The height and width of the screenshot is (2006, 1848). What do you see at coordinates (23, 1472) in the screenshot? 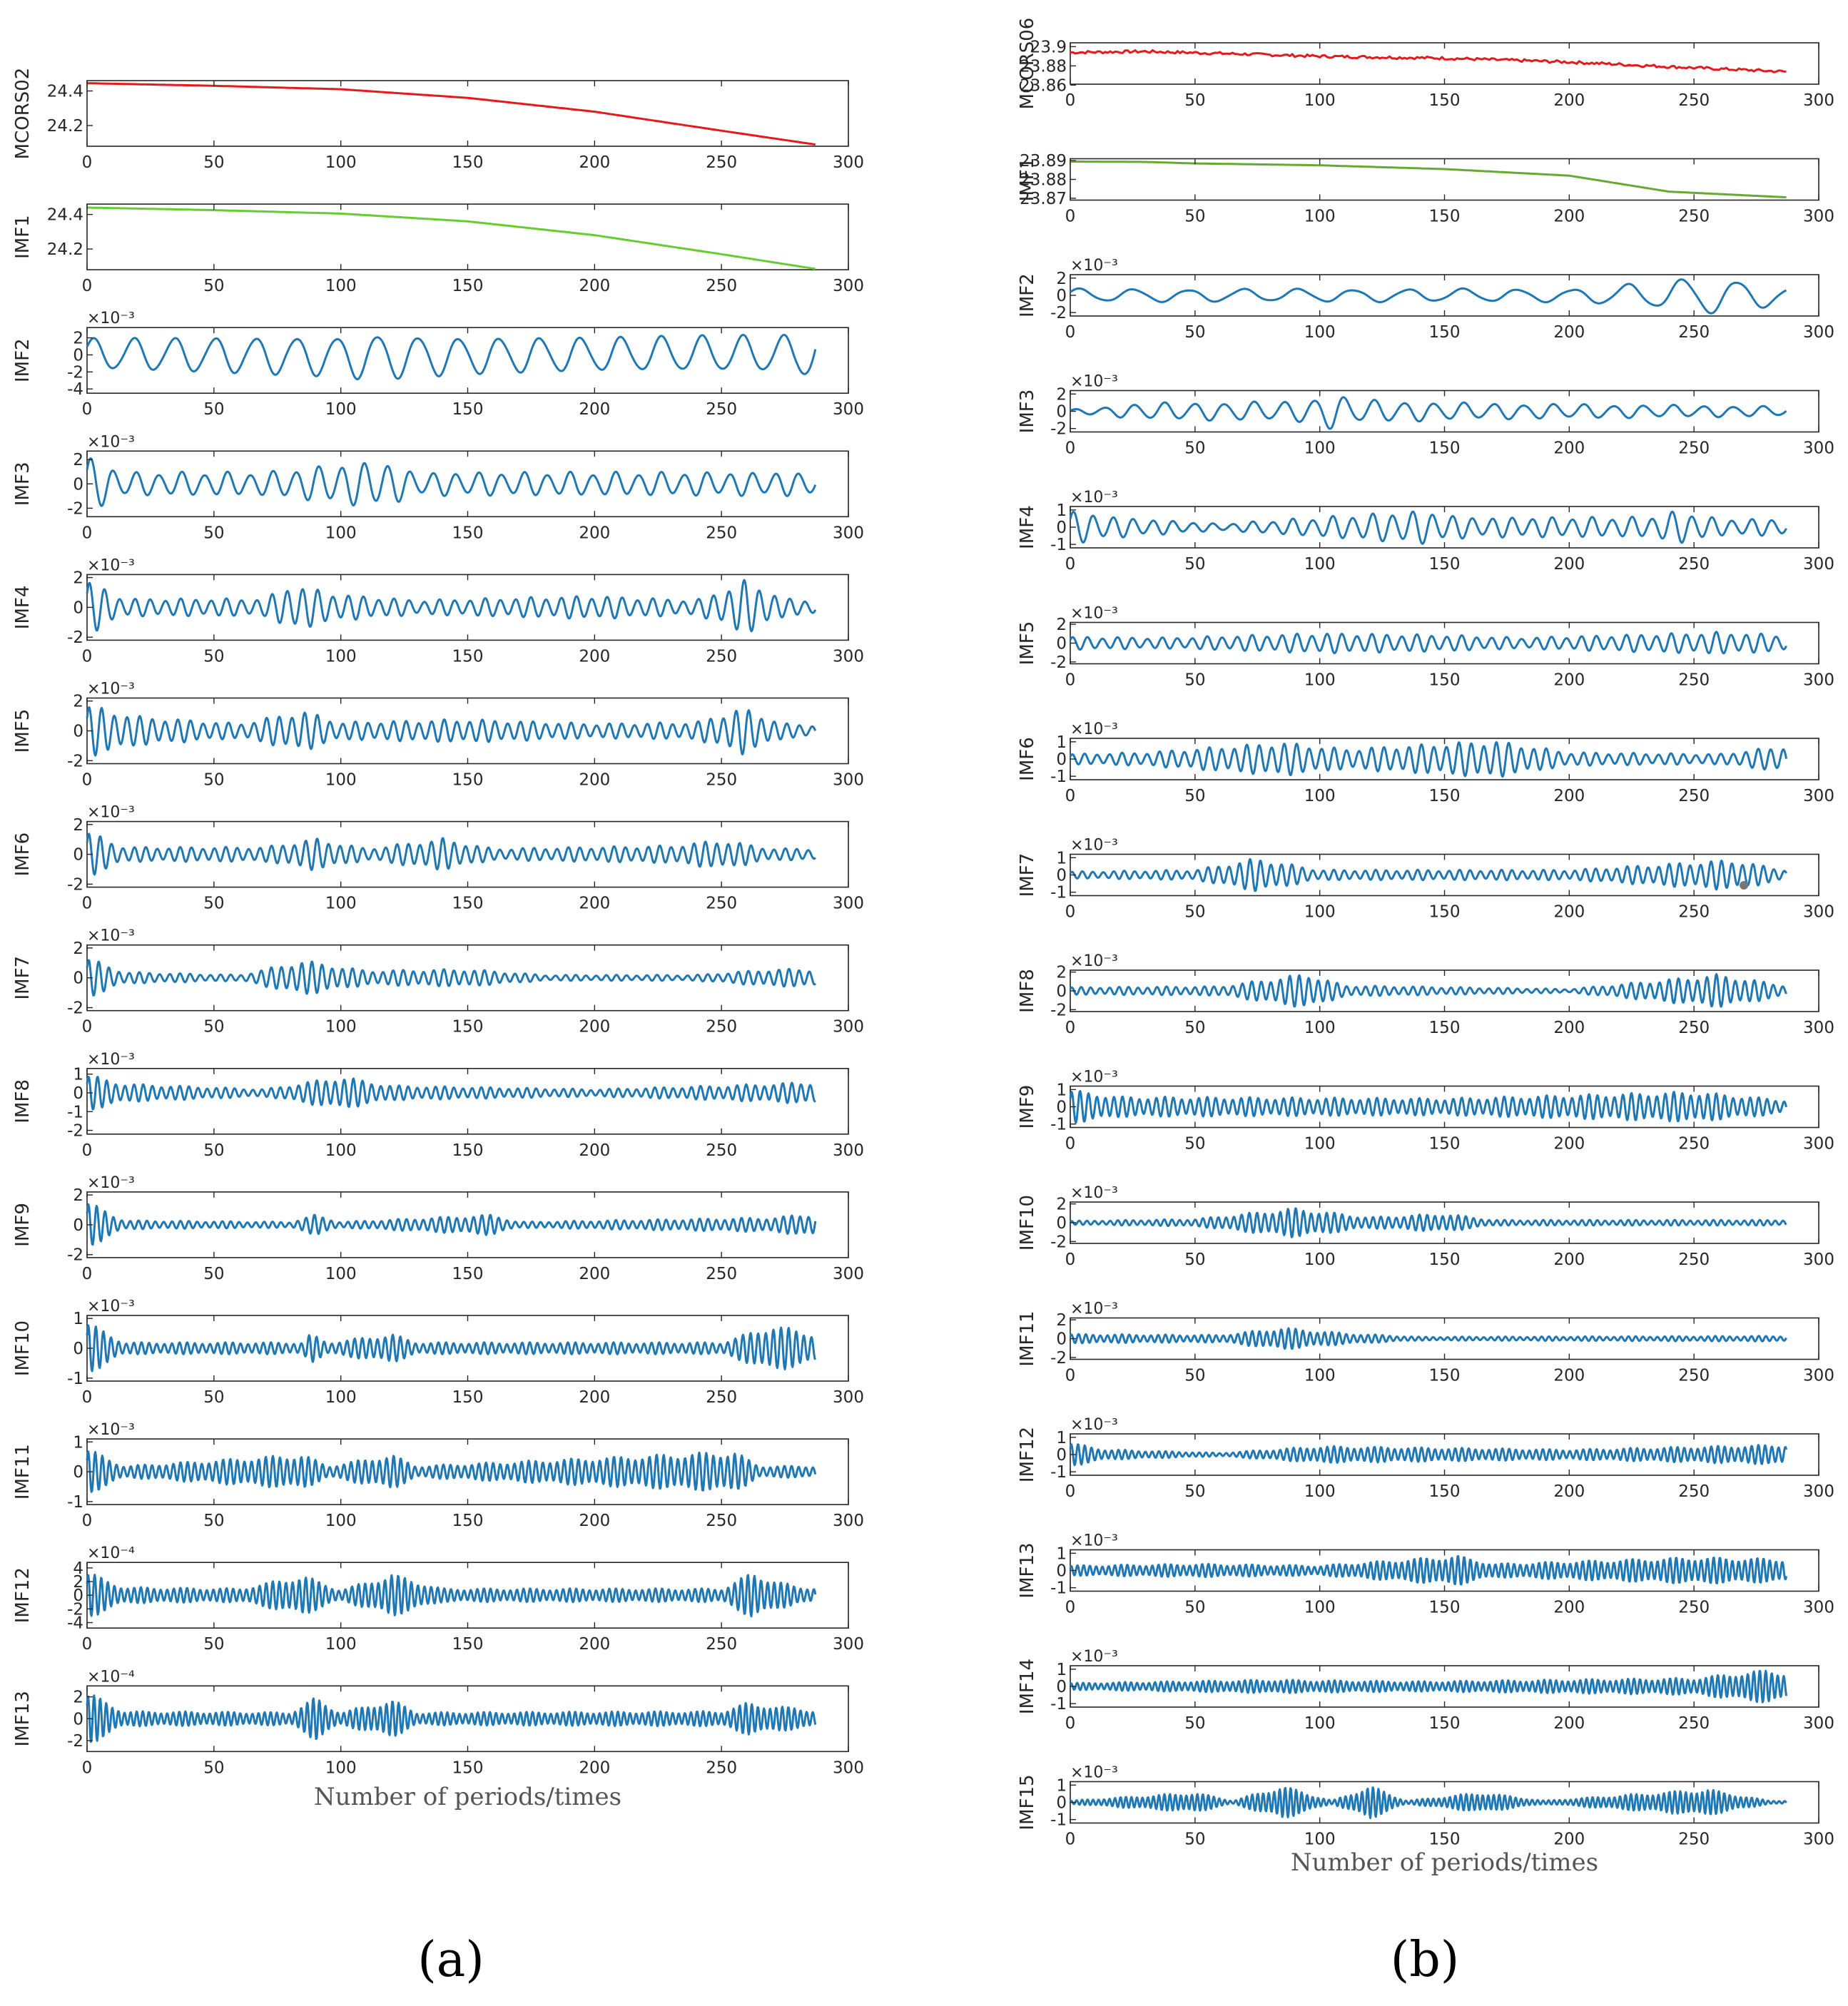
I see `y-axis-label: IMF11` at bounding box center [23, 1472].